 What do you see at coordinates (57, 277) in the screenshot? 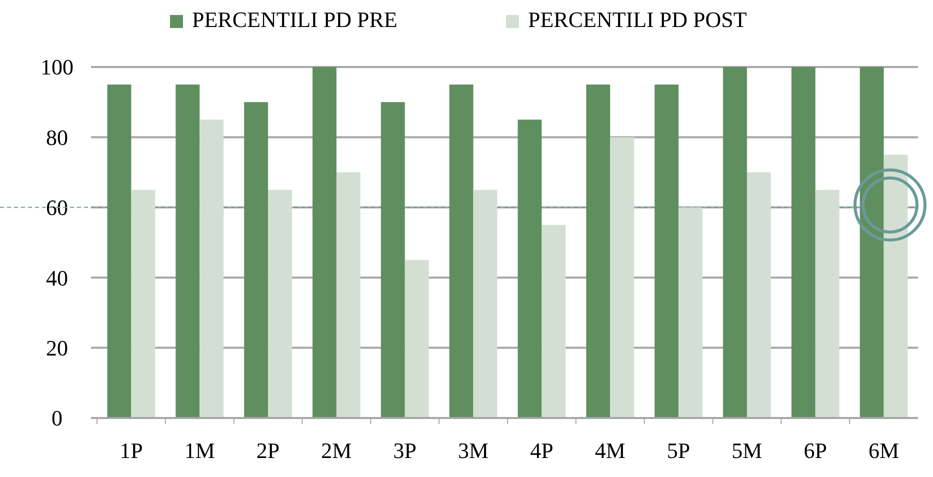
I see `y-tick-label: 40` at bounding box center [57, 277].